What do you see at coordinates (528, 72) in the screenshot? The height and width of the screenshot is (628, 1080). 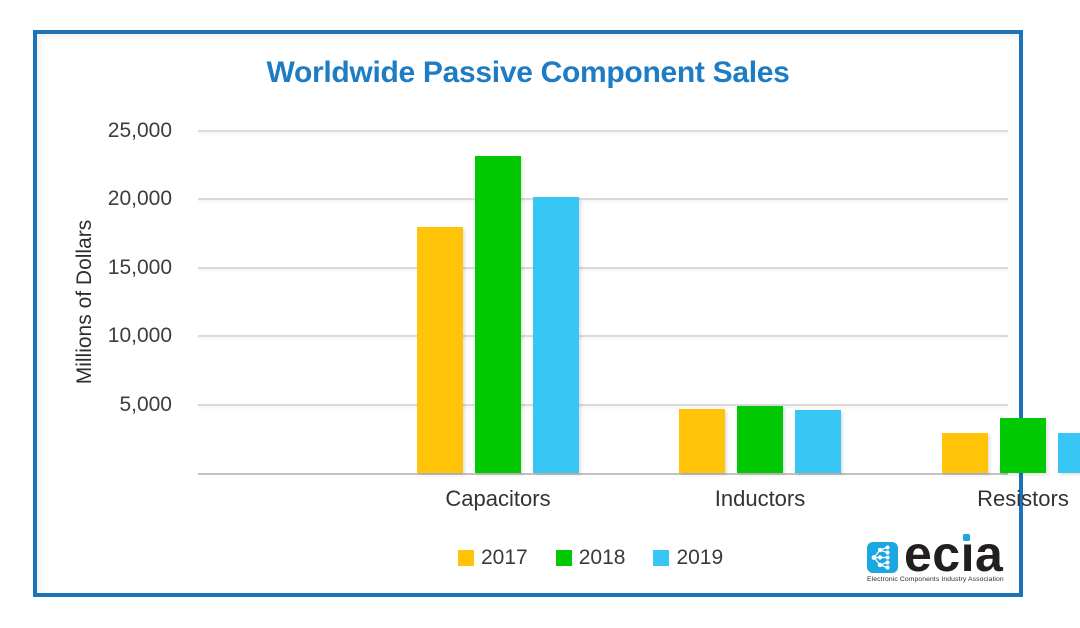 I see `chart-title: Worldwide Passive Component Sales` at bounding box center [528, 72].